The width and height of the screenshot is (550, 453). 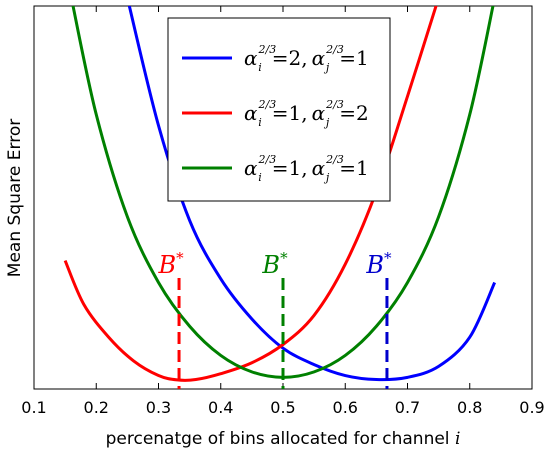 I want to click on x-tick-label: 0.9, so click(x=531, y=407).